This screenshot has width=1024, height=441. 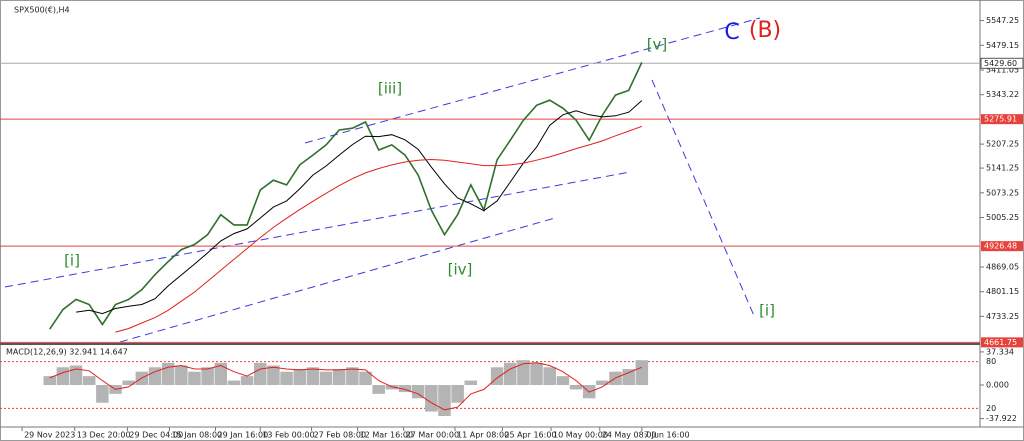 I want to click on y-tick-label: 5547.25, so click(x=1002, y=20).